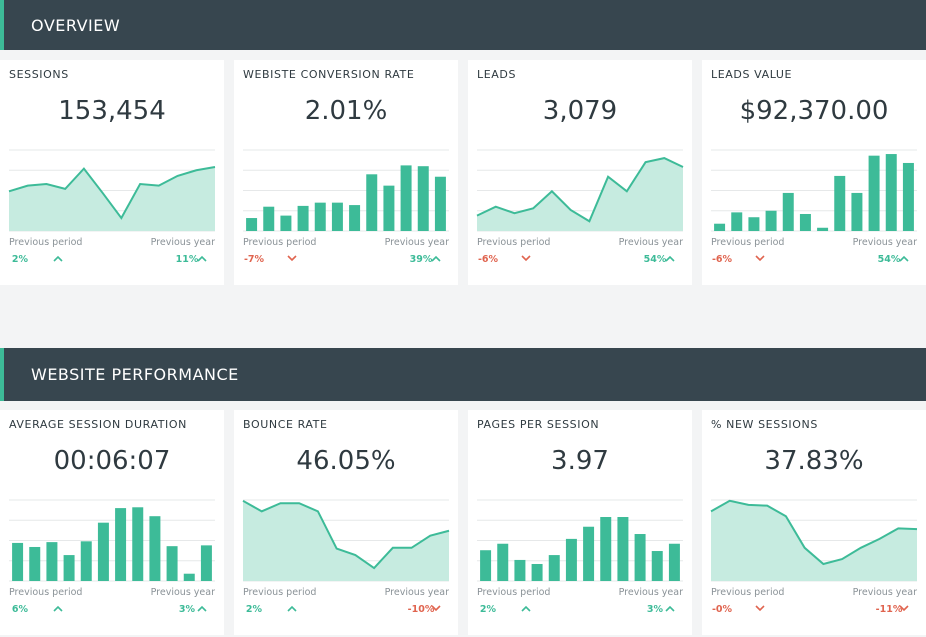 The image size is (926, 637). I want to click on sparkline: Previous period 2% Previous year -10%, so click(346, 557).